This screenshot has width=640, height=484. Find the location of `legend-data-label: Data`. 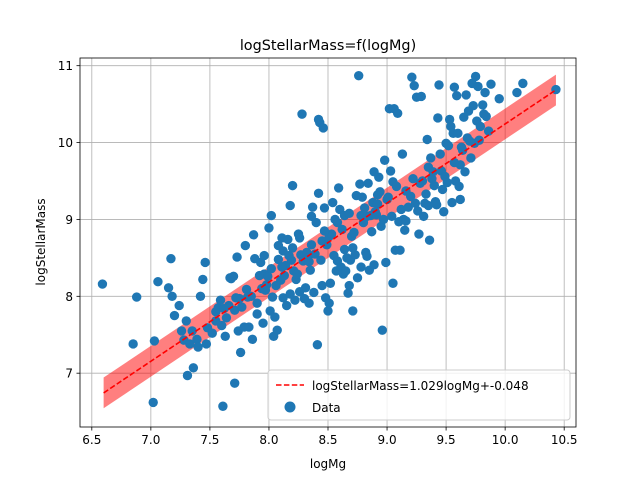

legend-data-label: Data is located at coordinates (326, 408).